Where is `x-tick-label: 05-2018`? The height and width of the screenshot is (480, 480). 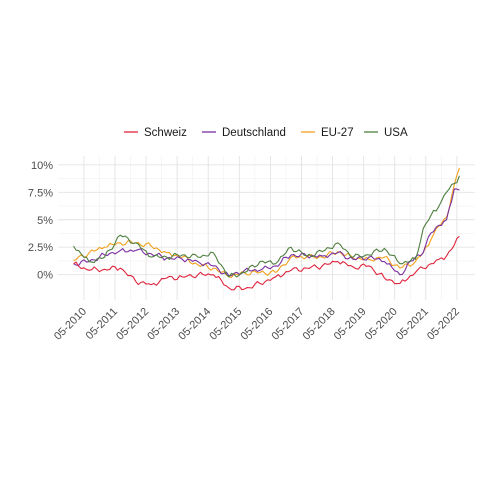 x-tick-label: 05-2018 is located at coordinates (319, 324).